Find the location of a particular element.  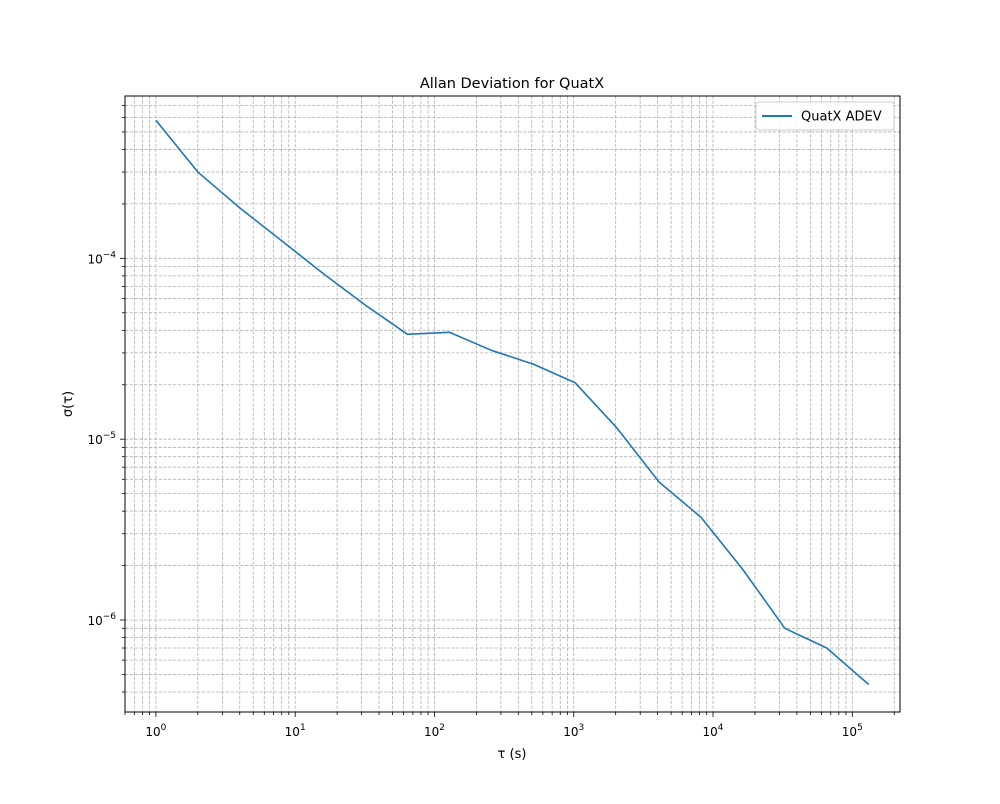

legend-box is located at coordinates (825, 116).